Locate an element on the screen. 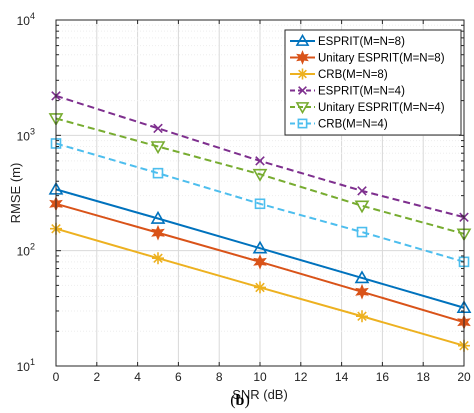 This screenshot has height=413, width=474. legend-label: ESPRIT(M=N=8) is located at coordinates (361, 42).